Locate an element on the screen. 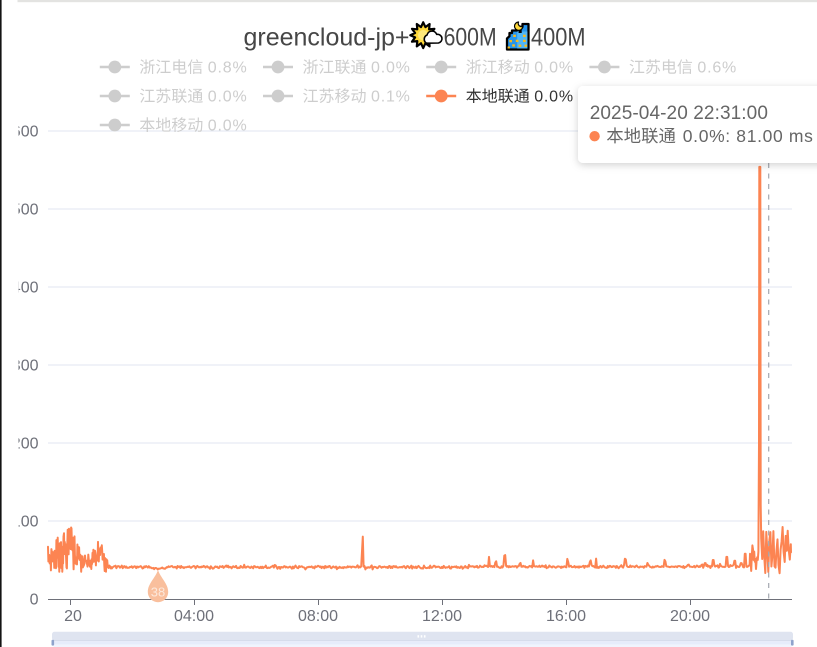 This screenshot has height=647, width=817. svg-text: 0.1% is located at coordinates (391, 97).